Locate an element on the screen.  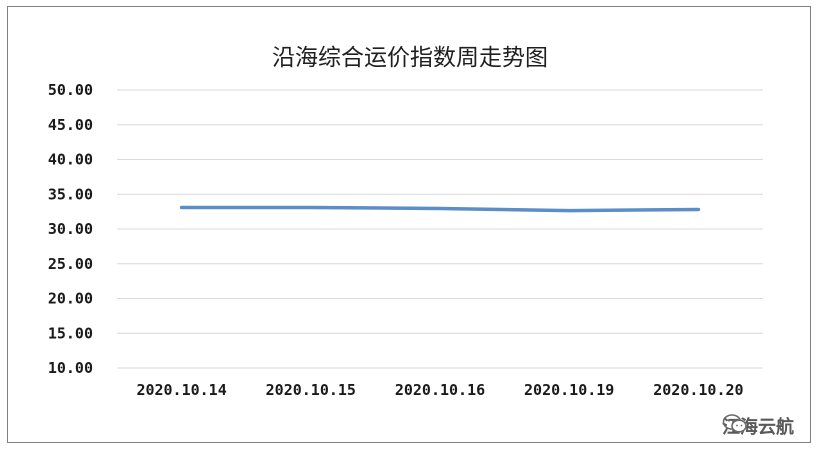
y-tick-label: 20.00 is located at coordinates (70, 299).